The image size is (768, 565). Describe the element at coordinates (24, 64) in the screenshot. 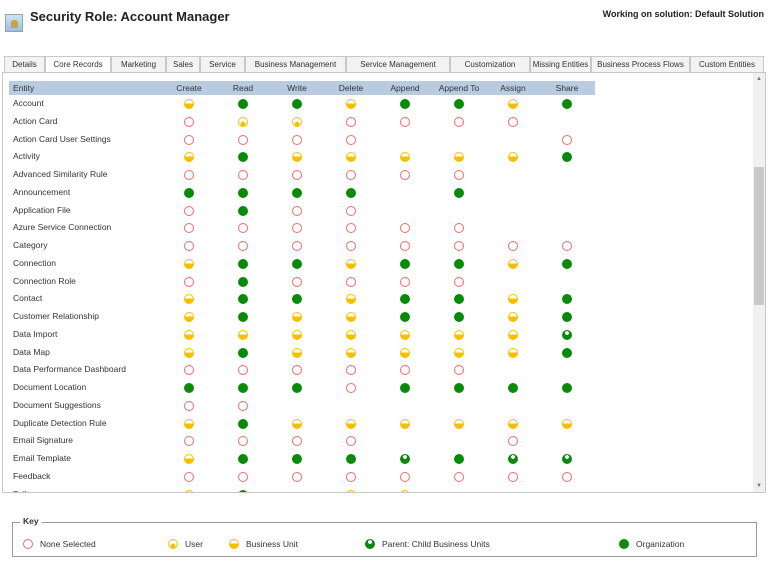

I see `tab-details: Details` at that location.